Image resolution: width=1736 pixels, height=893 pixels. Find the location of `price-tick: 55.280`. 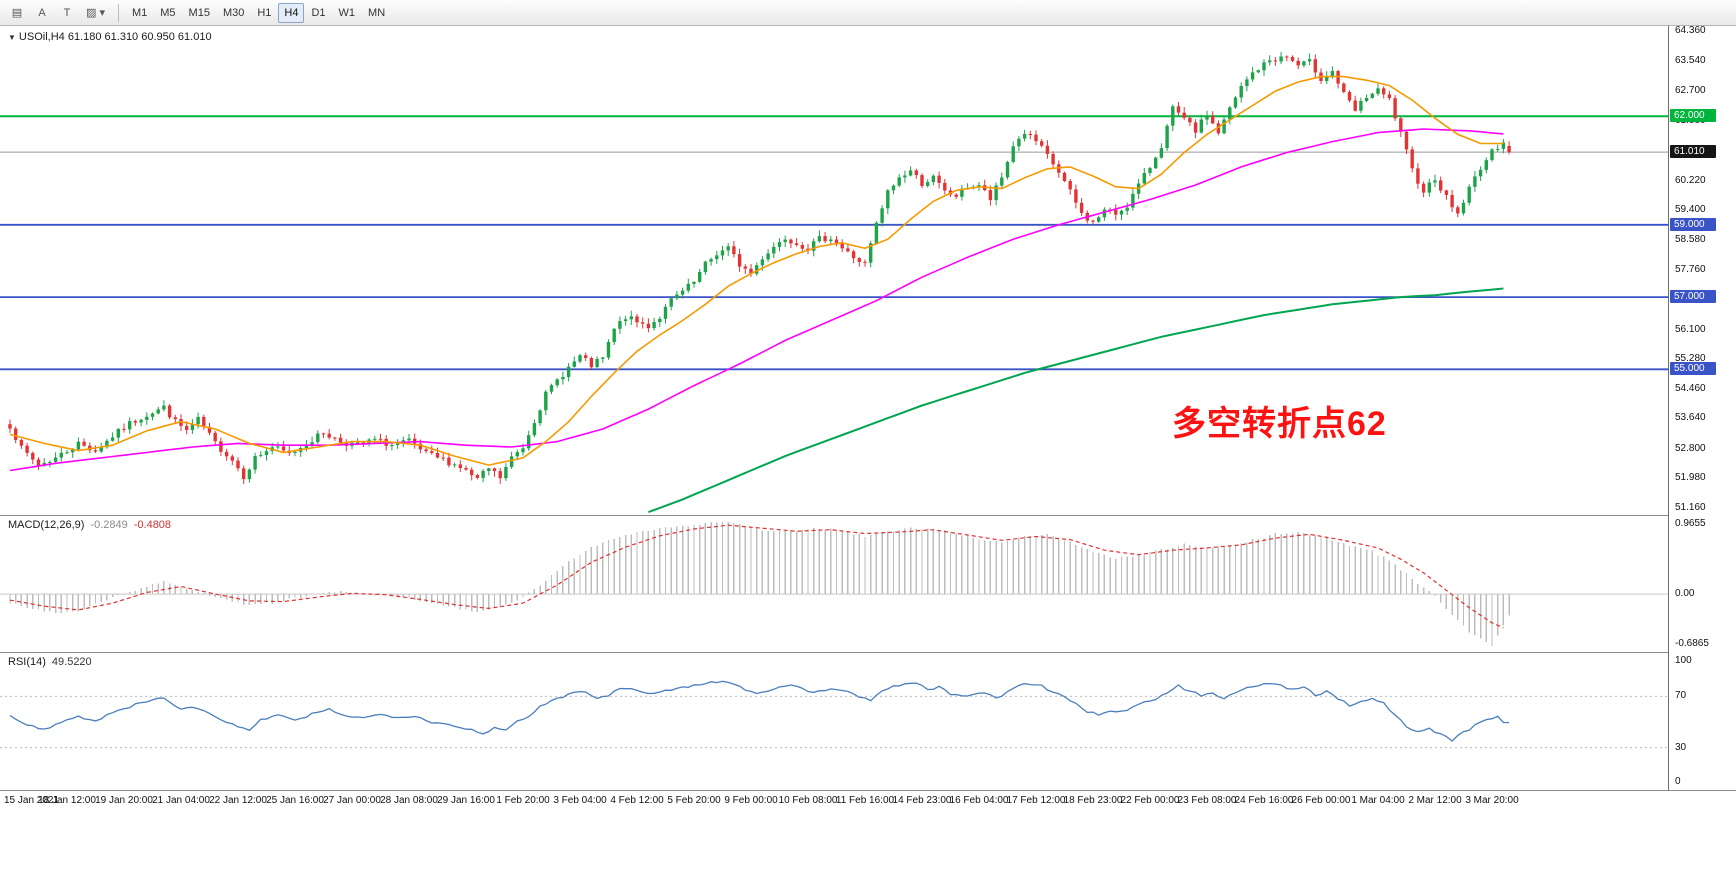

price-tick: 55.280 is located at coordinates (1690, 359).